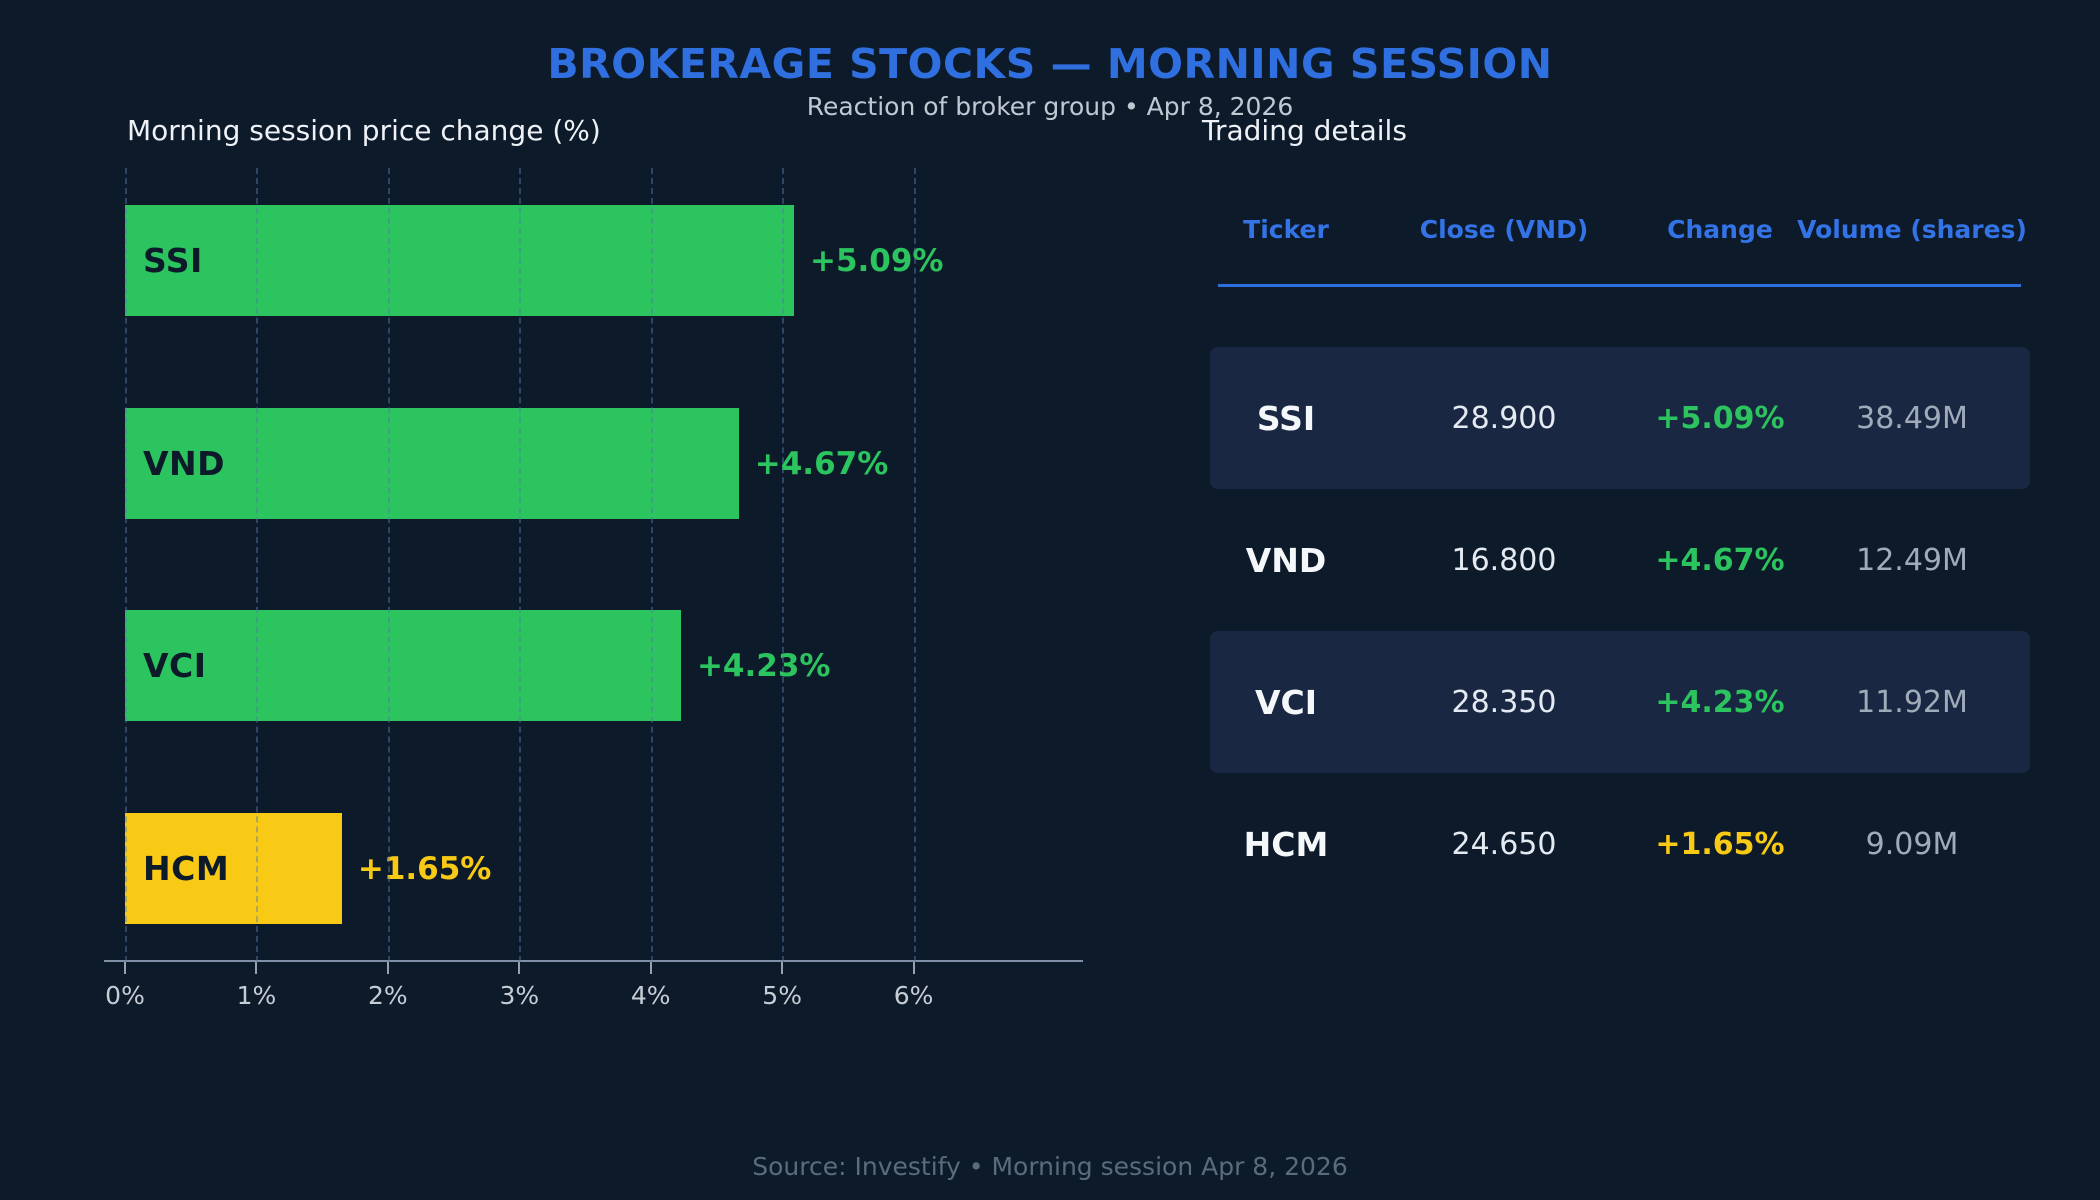 The image size is (2100, 1200). I want to click on table-header-close: Close (VND), so click(1504, 229).